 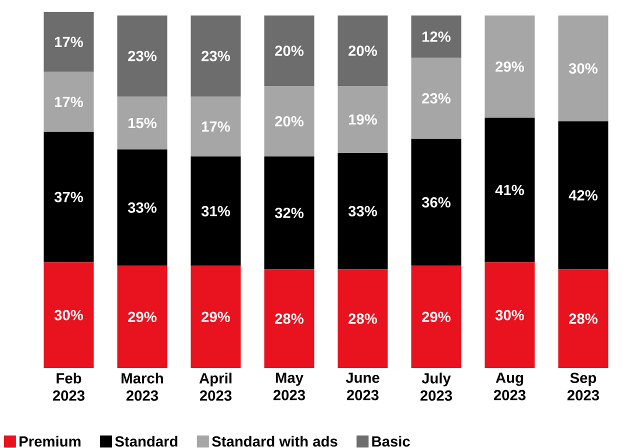 What do you see at coordinates (215, 386) in the screenshot?
I see `x-tick-label: April 2023` at bounding box center [215, 386].